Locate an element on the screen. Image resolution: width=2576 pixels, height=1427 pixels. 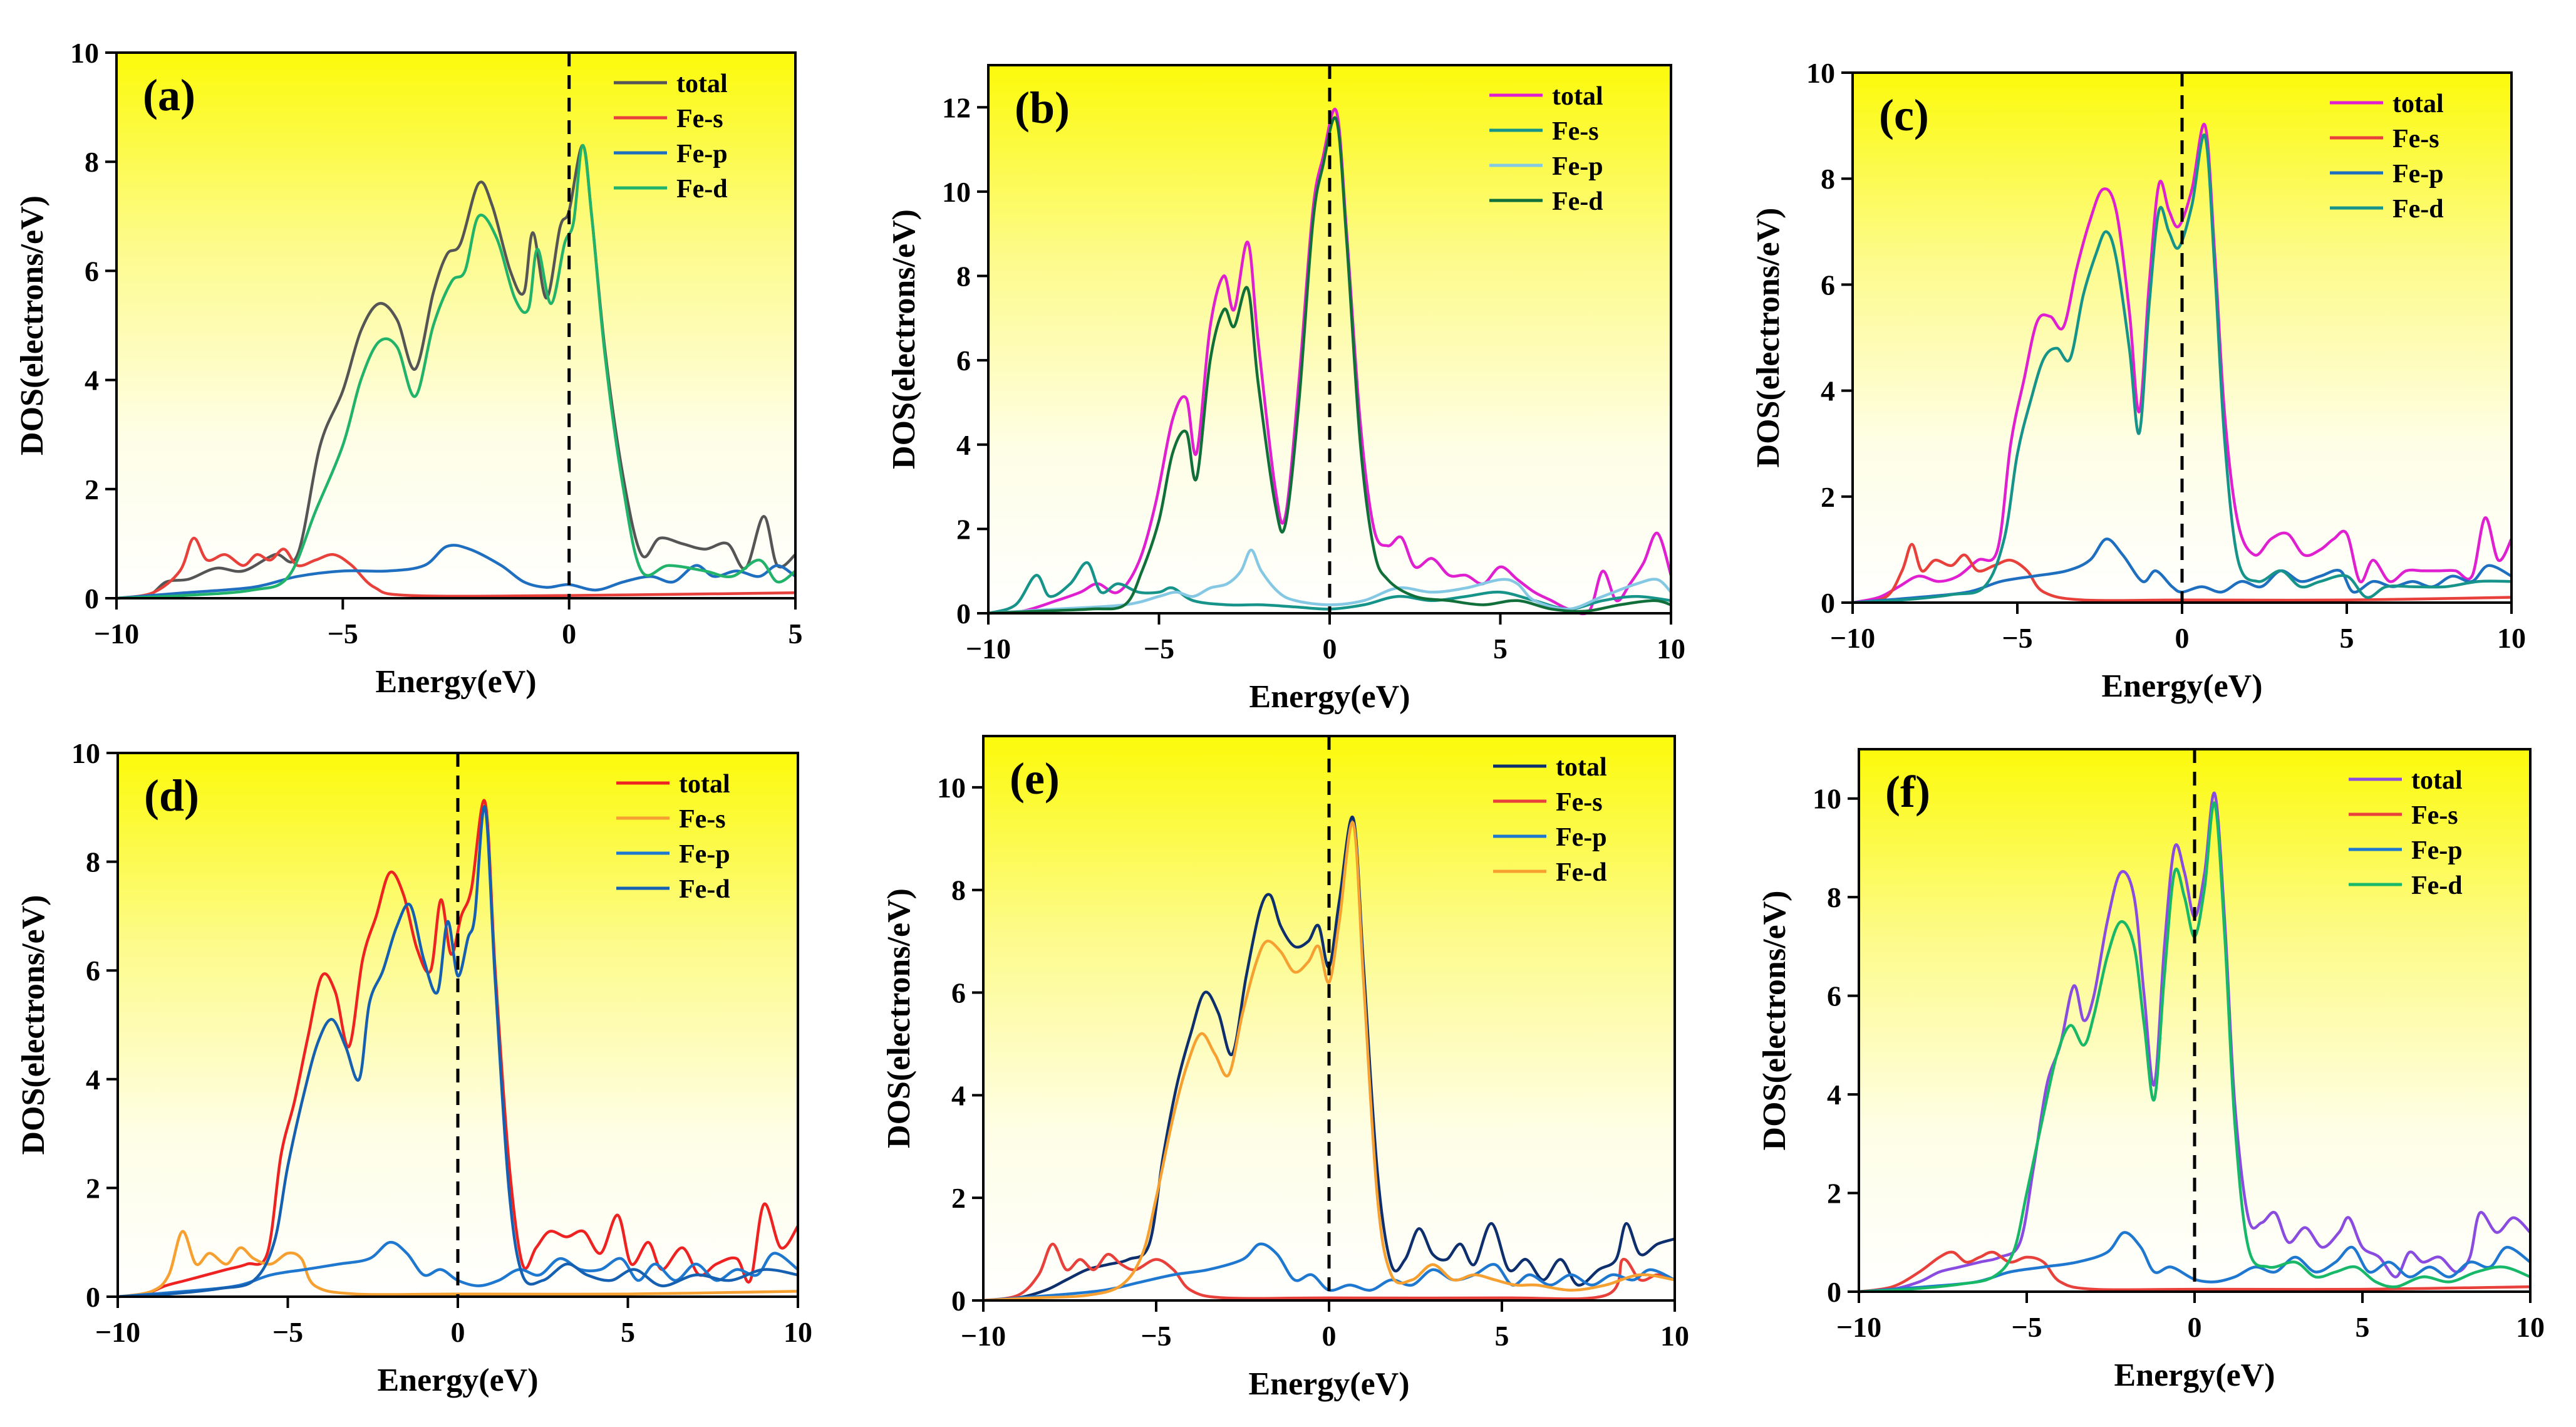
plot-background is located at coordinates (455, 325).